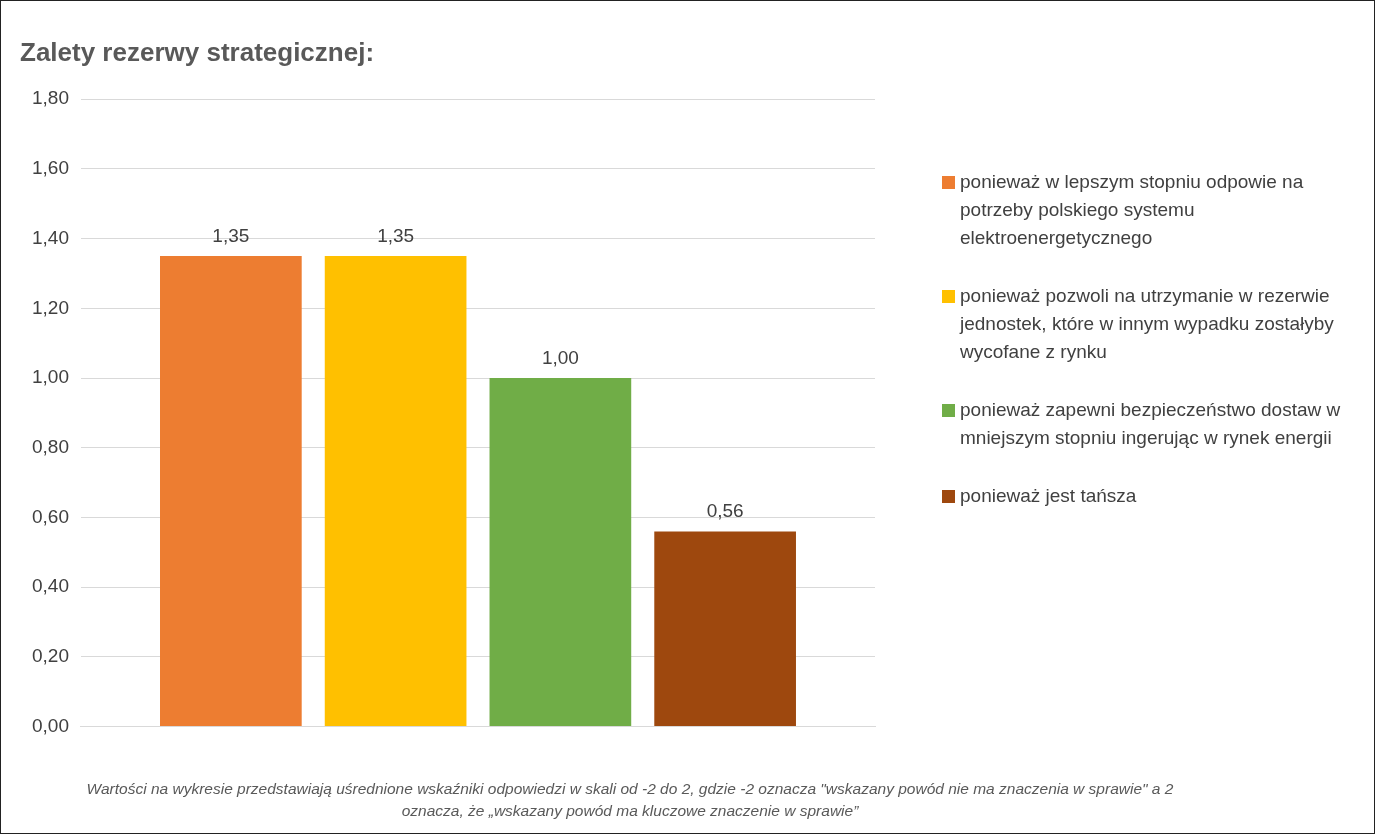  I want to click on legend-label: ponieważ pozwoli na utrzymanie w rezerwie jednostek, które w innym wypadku zostałyby wycofane z rynku, so click(1146, 324).